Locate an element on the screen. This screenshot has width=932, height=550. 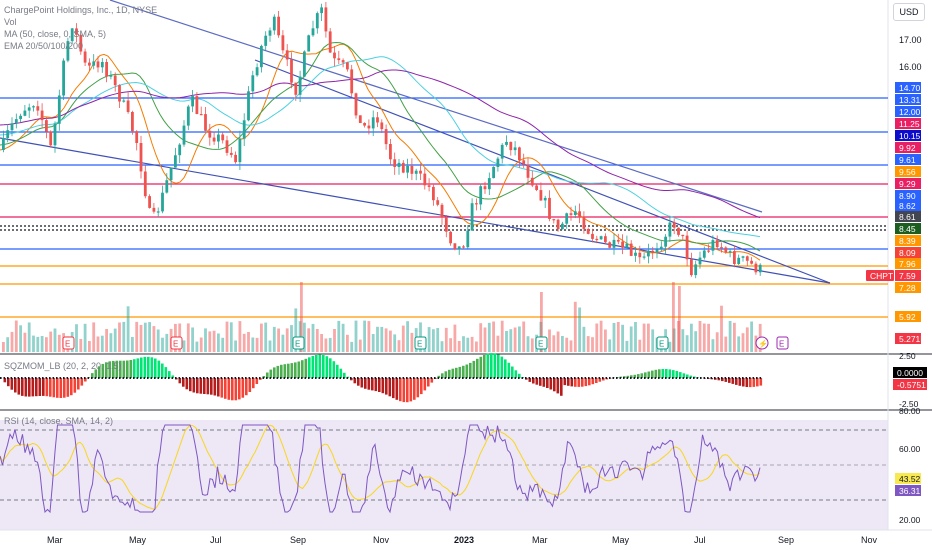
earnings-marker-label: E is located at coordinates (419, 344).